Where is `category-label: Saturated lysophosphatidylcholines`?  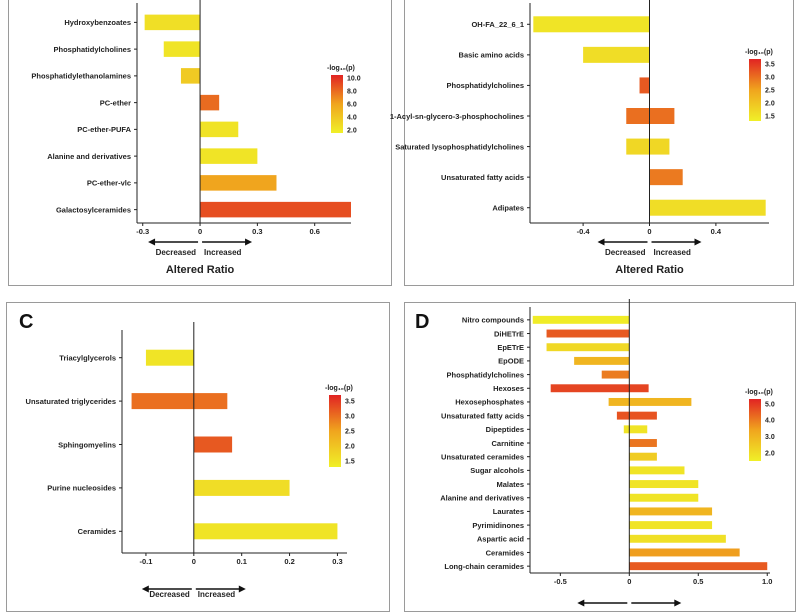 category-label: Saturated lysophosphatidylcholines is located at coordinates (459, 146).